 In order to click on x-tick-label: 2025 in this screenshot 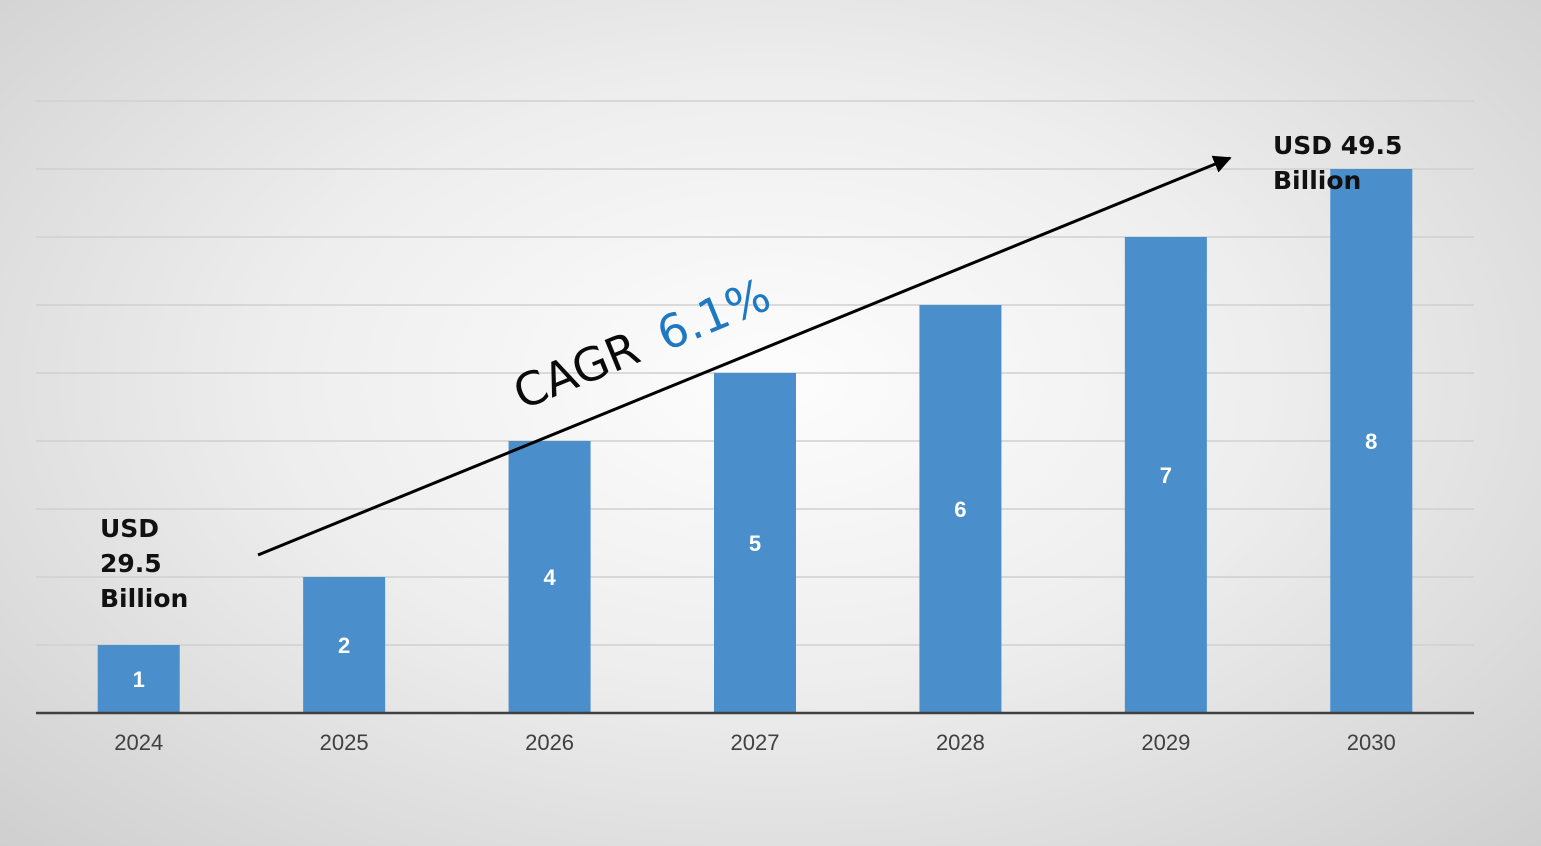, I will do `click(344, 742)`.